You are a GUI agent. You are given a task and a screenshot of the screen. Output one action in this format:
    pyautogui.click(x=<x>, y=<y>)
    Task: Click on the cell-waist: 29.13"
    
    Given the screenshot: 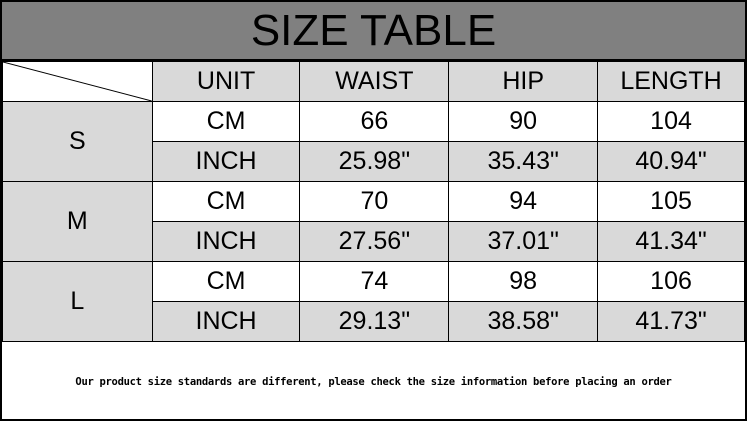 What is the action you would take?
    pyautogui.click(x=374, y=321)
    